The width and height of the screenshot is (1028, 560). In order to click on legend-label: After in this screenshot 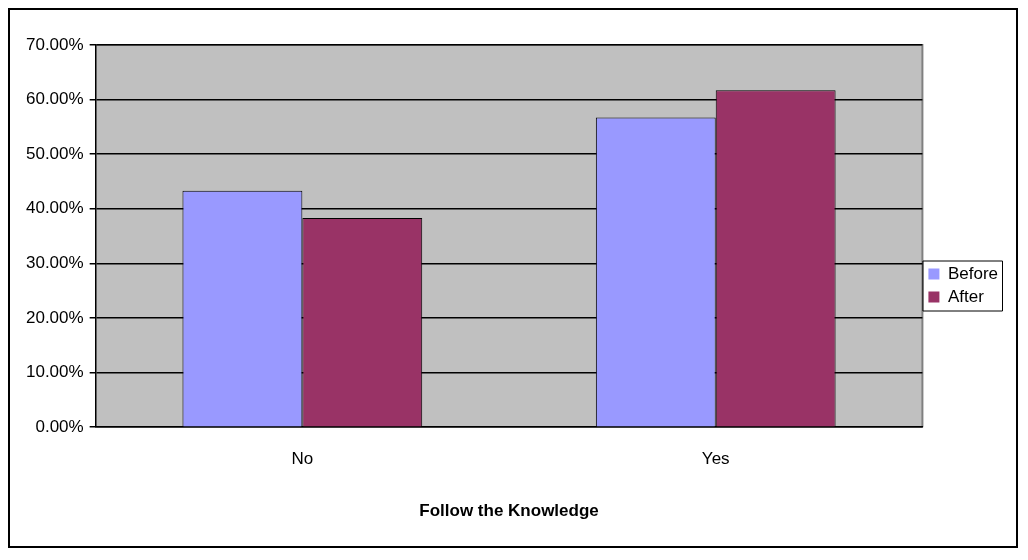, I will do `click(966, 296)`.